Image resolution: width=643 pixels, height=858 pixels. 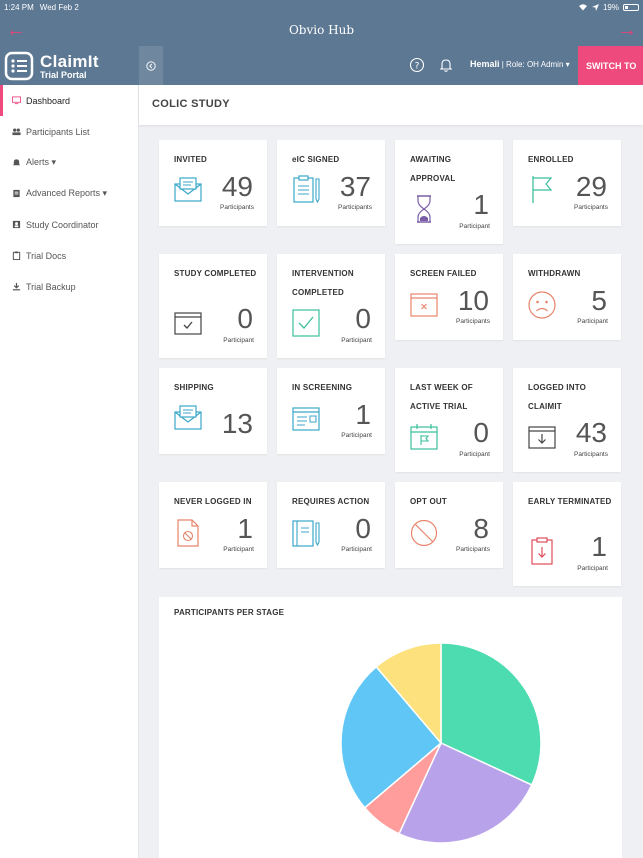 I want to click on chart-title: PARTICIPANTS PER STAGE, so click(x=229, y=612).